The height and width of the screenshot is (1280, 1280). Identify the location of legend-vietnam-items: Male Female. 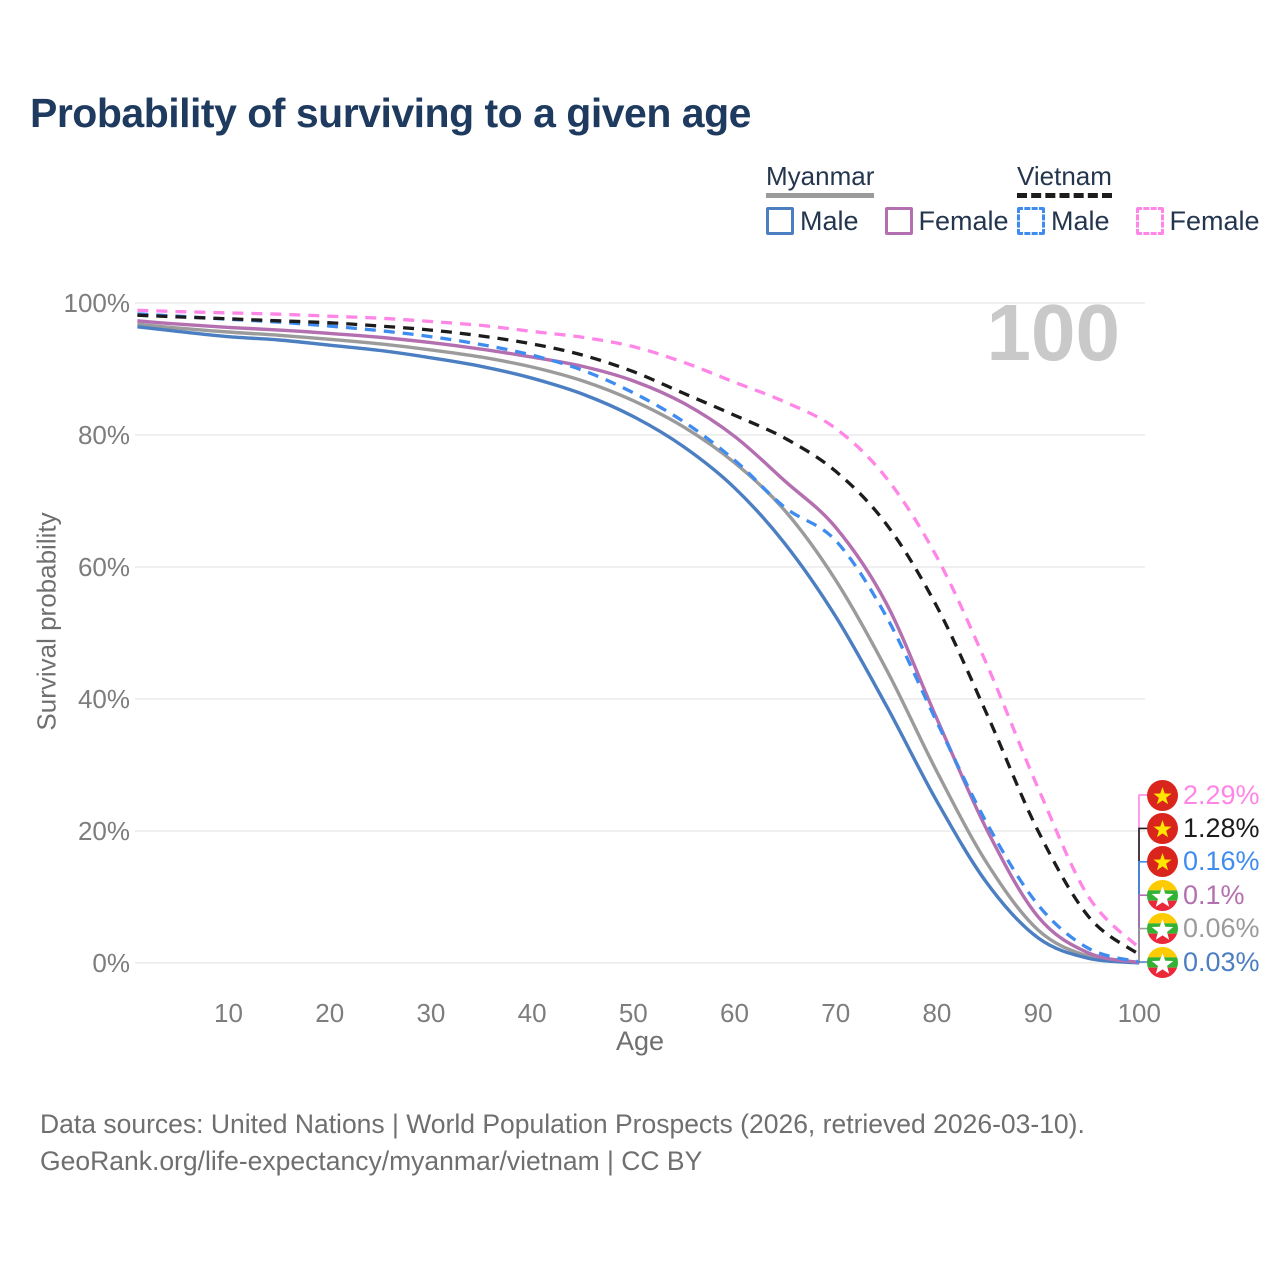
(1138, 221).